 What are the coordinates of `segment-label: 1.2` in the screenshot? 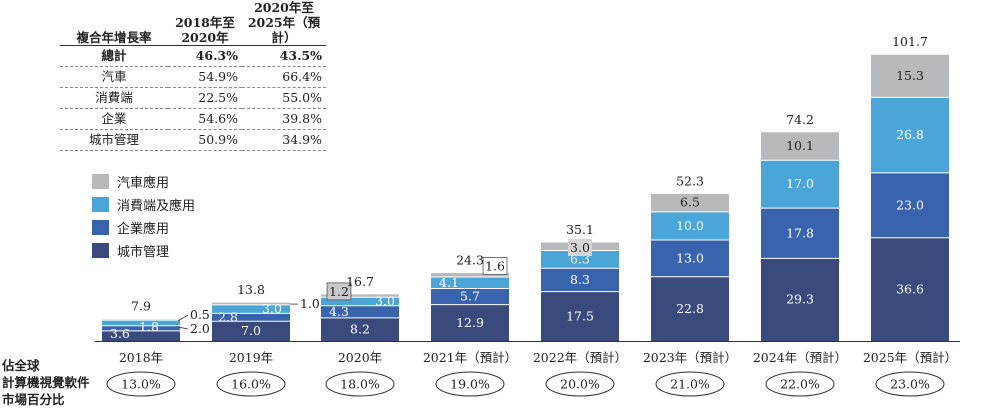 It's located at (339, 291).